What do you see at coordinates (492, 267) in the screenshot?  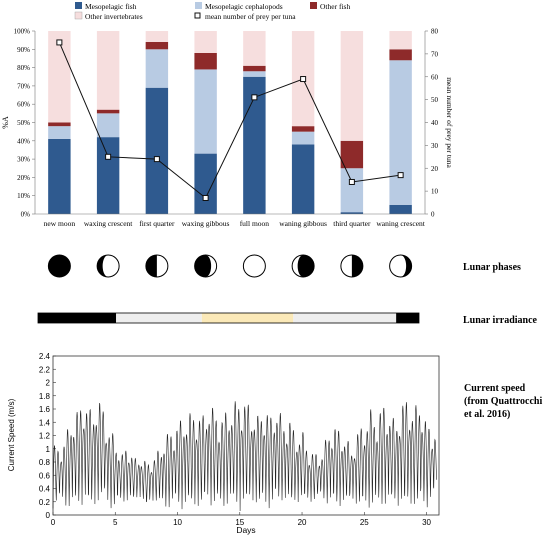 I see `lunar-phases-label: Lunar phases` at bounding box center [492, 267].